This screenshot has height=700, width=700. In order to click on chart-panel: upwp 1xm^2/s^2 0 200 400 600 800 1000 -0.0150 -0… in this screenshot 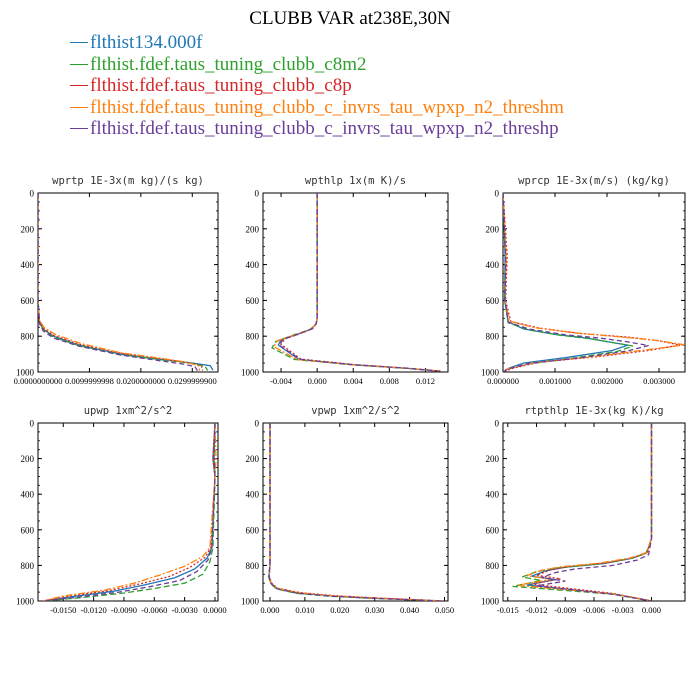, I will do `click(121, 510)`.